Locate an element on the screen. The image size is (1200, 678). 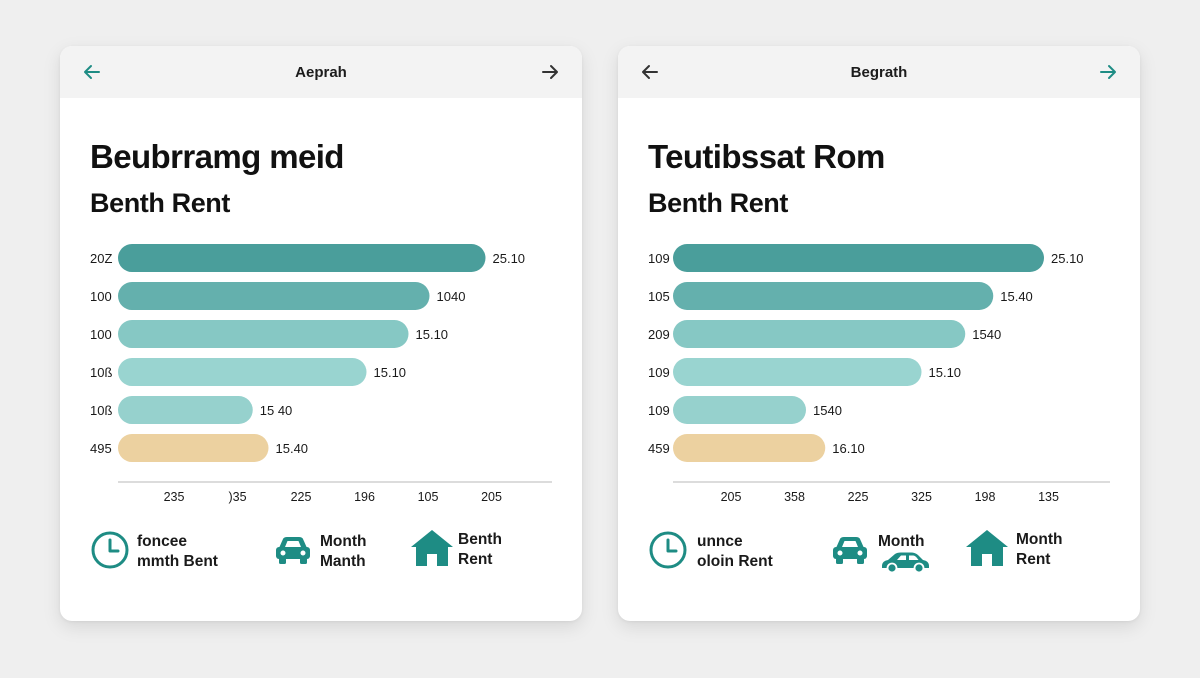
x-tick-label: 105 is located at coordinates (428, 497).